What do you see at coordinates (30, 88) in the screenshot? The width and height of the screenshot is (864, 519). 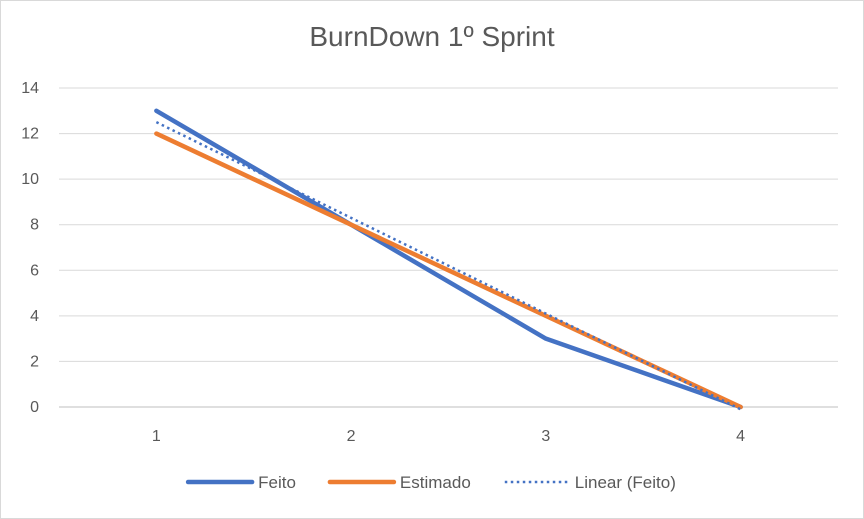 I see `y-tick-label-14: 14` at bounding box center [30, 88].